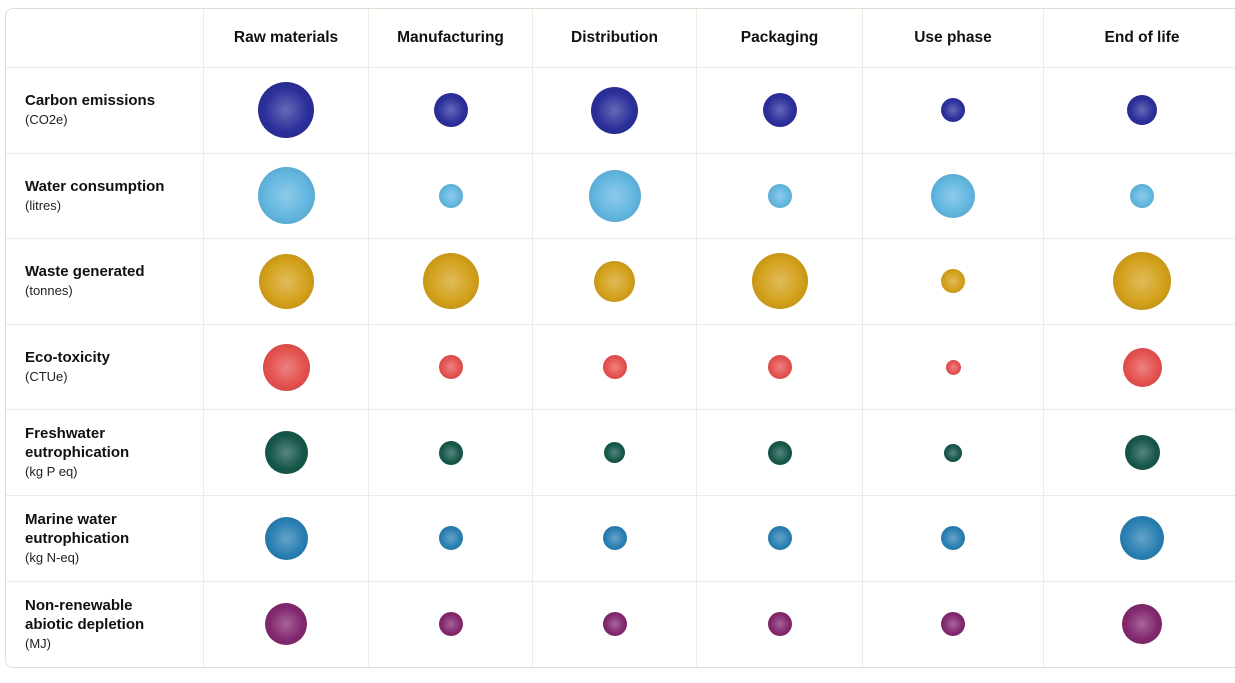 The width and height of the screenshot is (1235, 683). Describe the element at coordinates (38, 643) in the screenshot. I see `row-unit: (MJ)` at that location.